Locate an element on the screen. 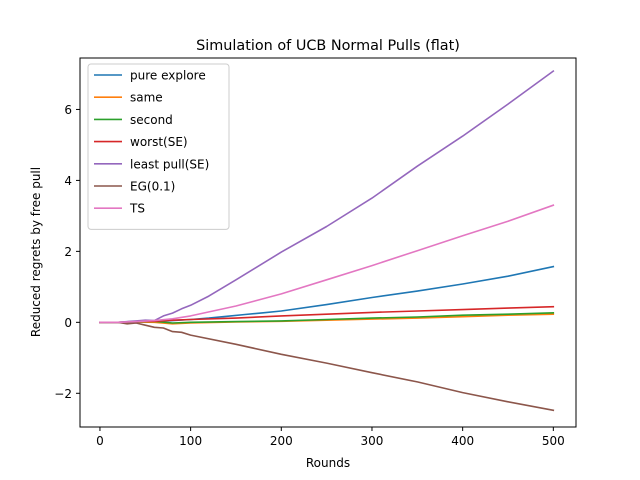 The image size is (640, 480). legend-label: pure explore is located at coordinates (168, 76).